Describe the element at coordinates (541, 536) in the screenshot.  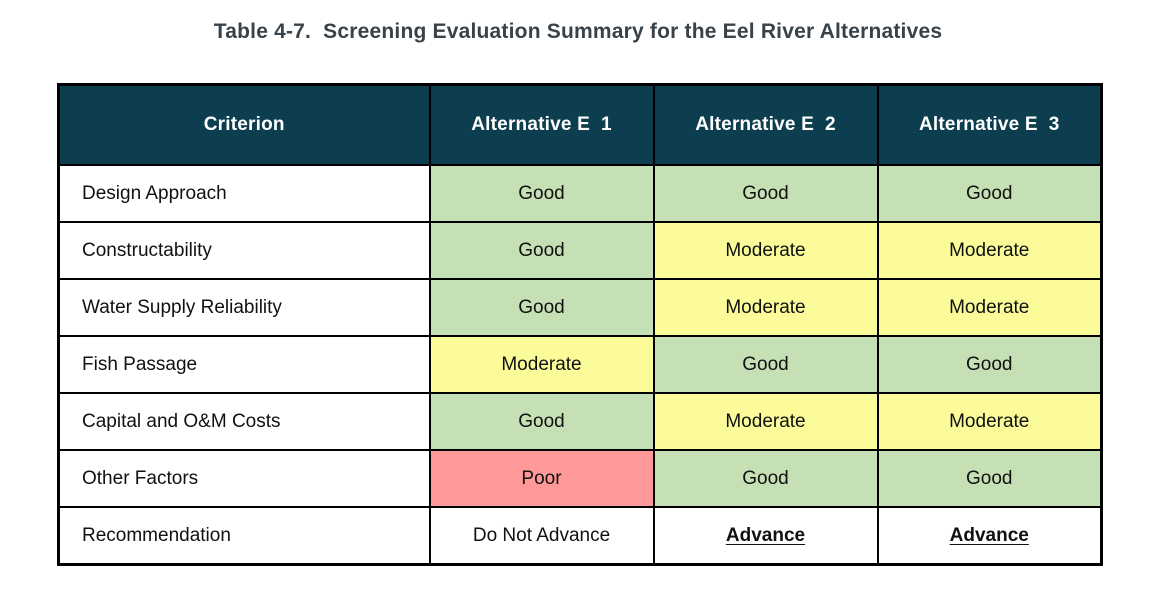
I see `rating-cell-none: Do Not Advance` at that location.